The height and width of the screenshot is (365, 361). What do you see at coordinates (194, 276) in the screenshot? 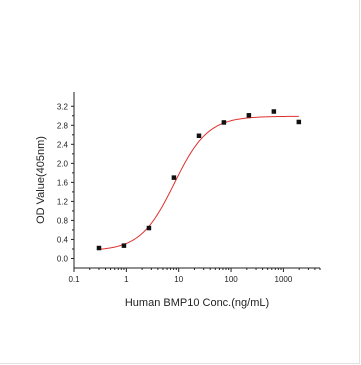
I see `x-ticks: 0.1 1 10 100 1000` at bounding box center [194, 276].